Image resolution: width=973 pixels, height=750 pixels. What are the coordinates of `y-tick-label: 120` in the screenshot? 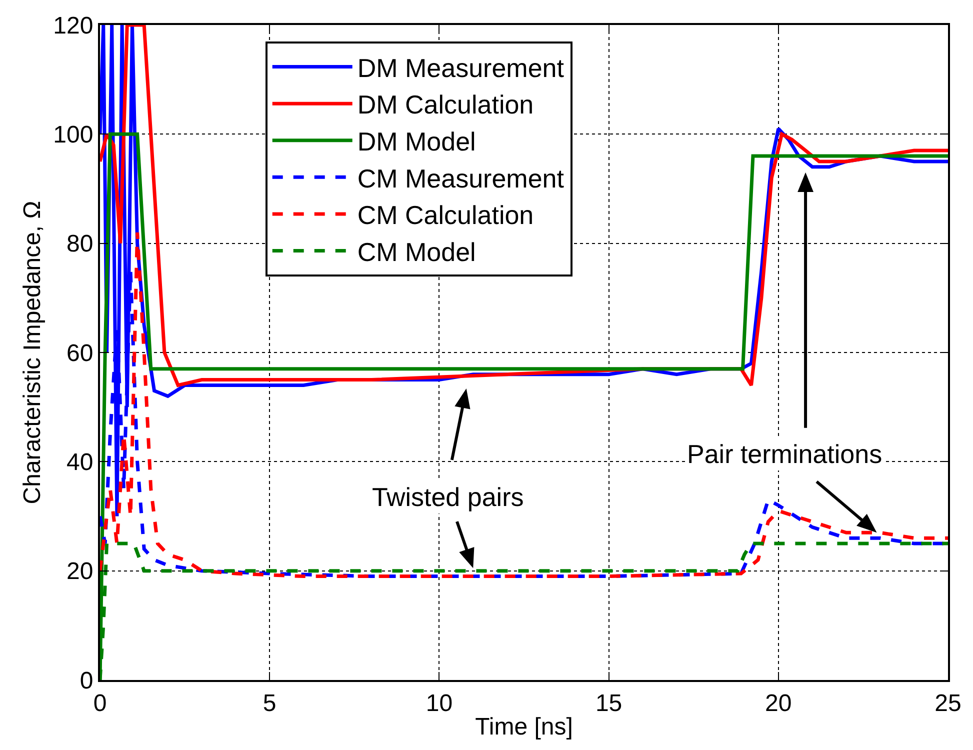 It's located at (73, 26).